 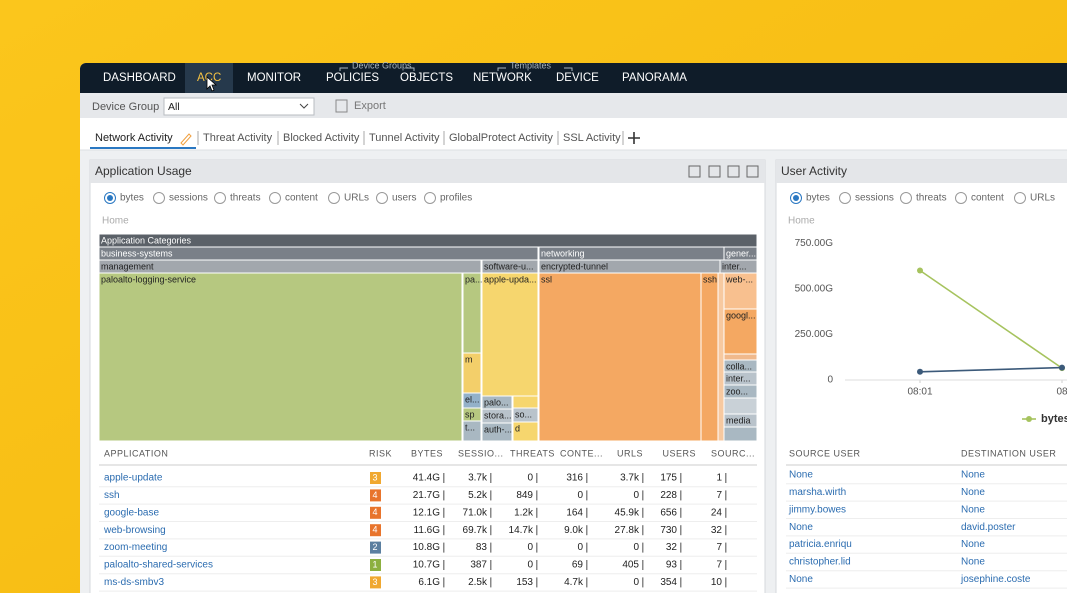 What do you see at coordinates (174, 107) in the screenshot?
I see `device-group-value: All` at bounding box center [174, 107].